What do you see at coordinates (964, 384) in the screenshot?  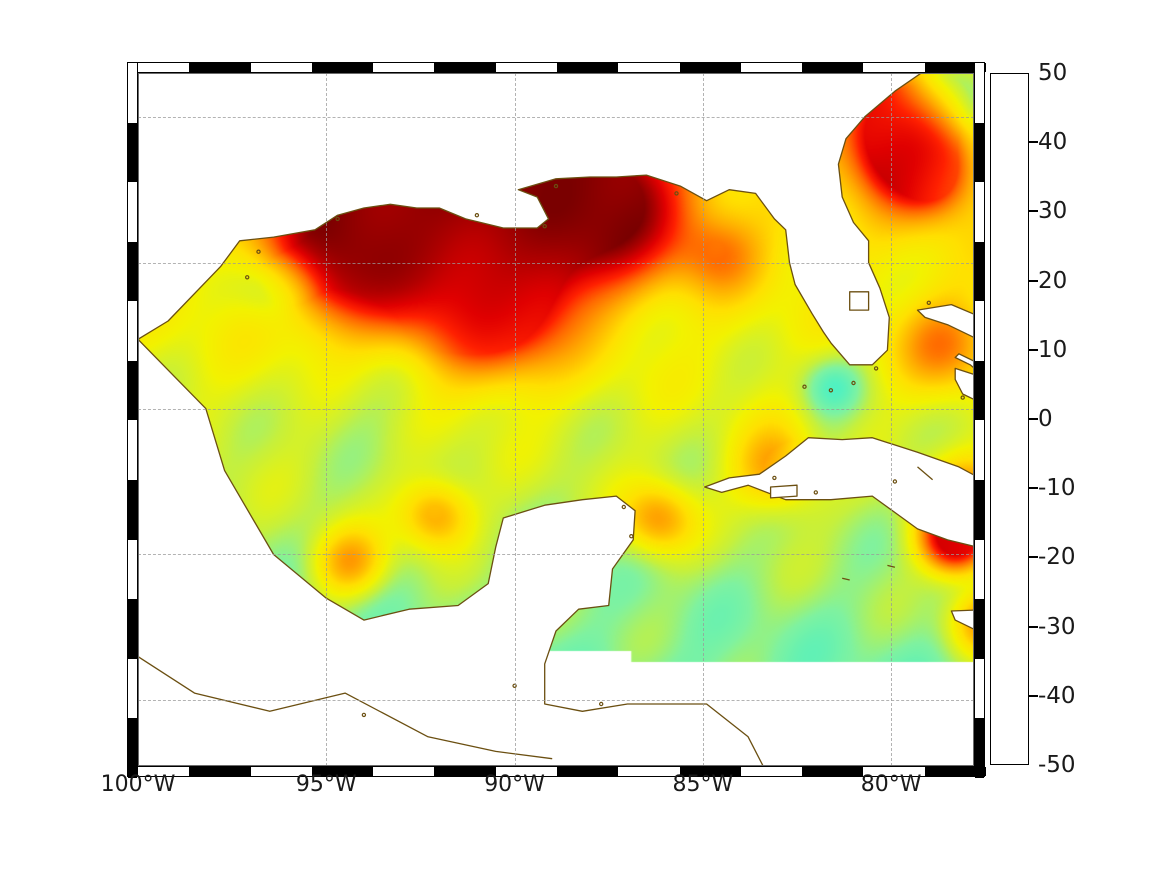 I see `landmass-andros` at bounding box center [964, 384].